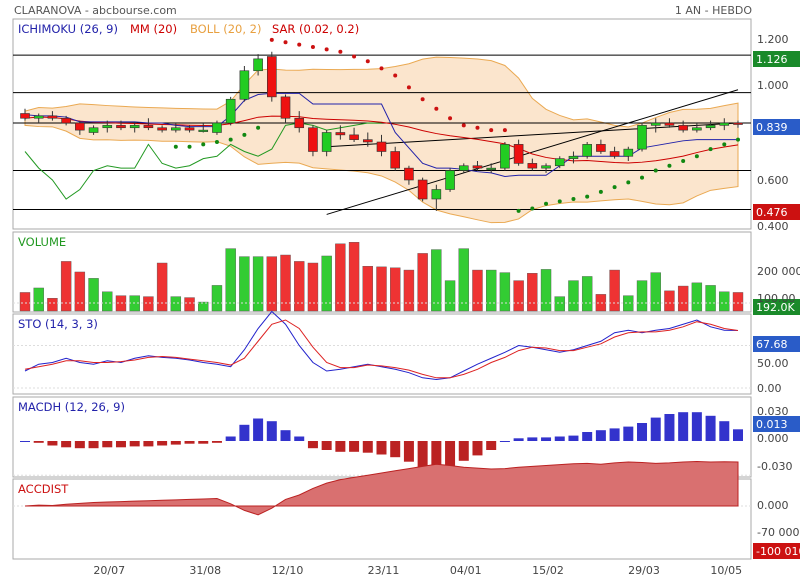 This screenshot has height=580, width=800. What do you see at coordinates (288, 570) in the screenshot?
I see `x-label-2: 12/10` at bounding box center [288, 570].